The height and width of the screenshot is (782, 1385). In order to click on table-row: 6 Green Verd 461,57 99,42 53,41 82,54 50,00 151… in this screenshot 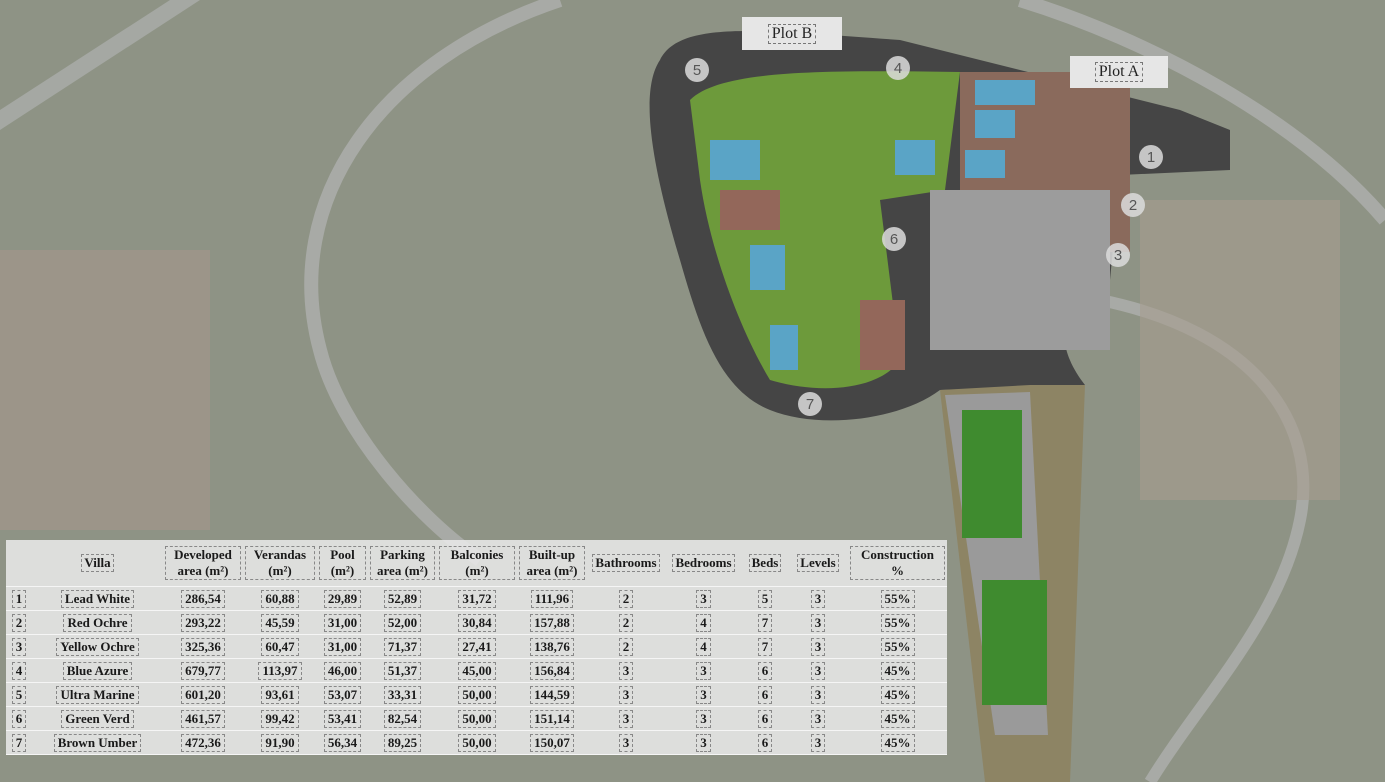, I will do `click(476, 719)`.